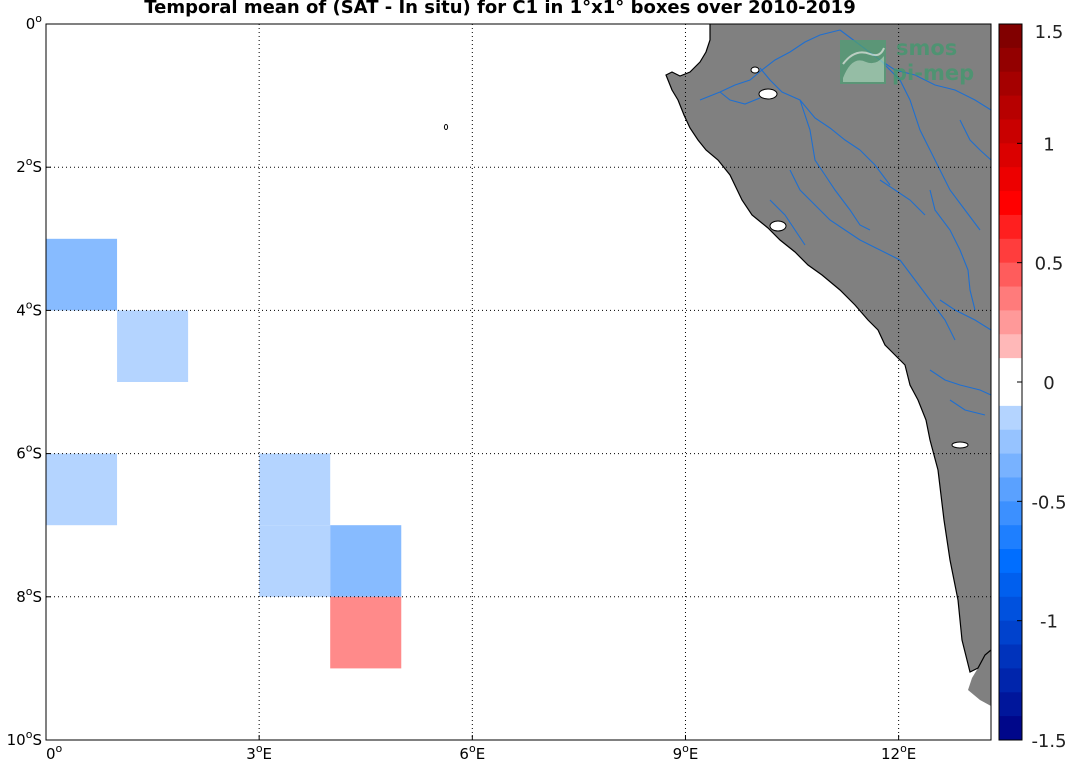  I want to click on colorbar-tick-label: 0.5, so click(1049, 264).